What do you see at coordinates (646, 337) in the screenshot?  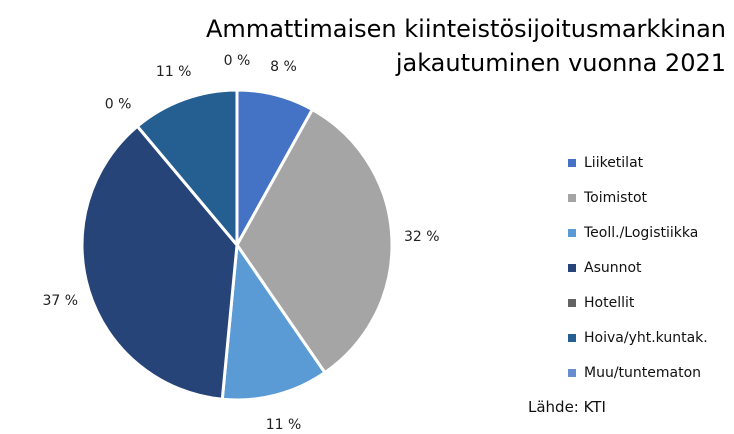 I see `legend-label: Hoiva/yht.kuntak.` at bounding box center [646, 337].